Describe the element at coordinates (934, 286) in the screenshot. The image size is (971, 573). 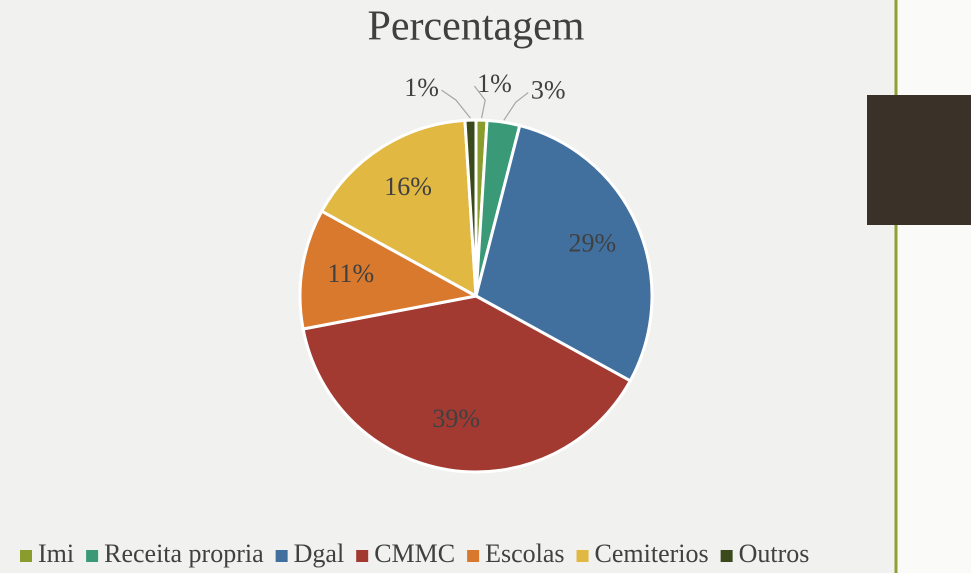
I see `side-panel` at that location.